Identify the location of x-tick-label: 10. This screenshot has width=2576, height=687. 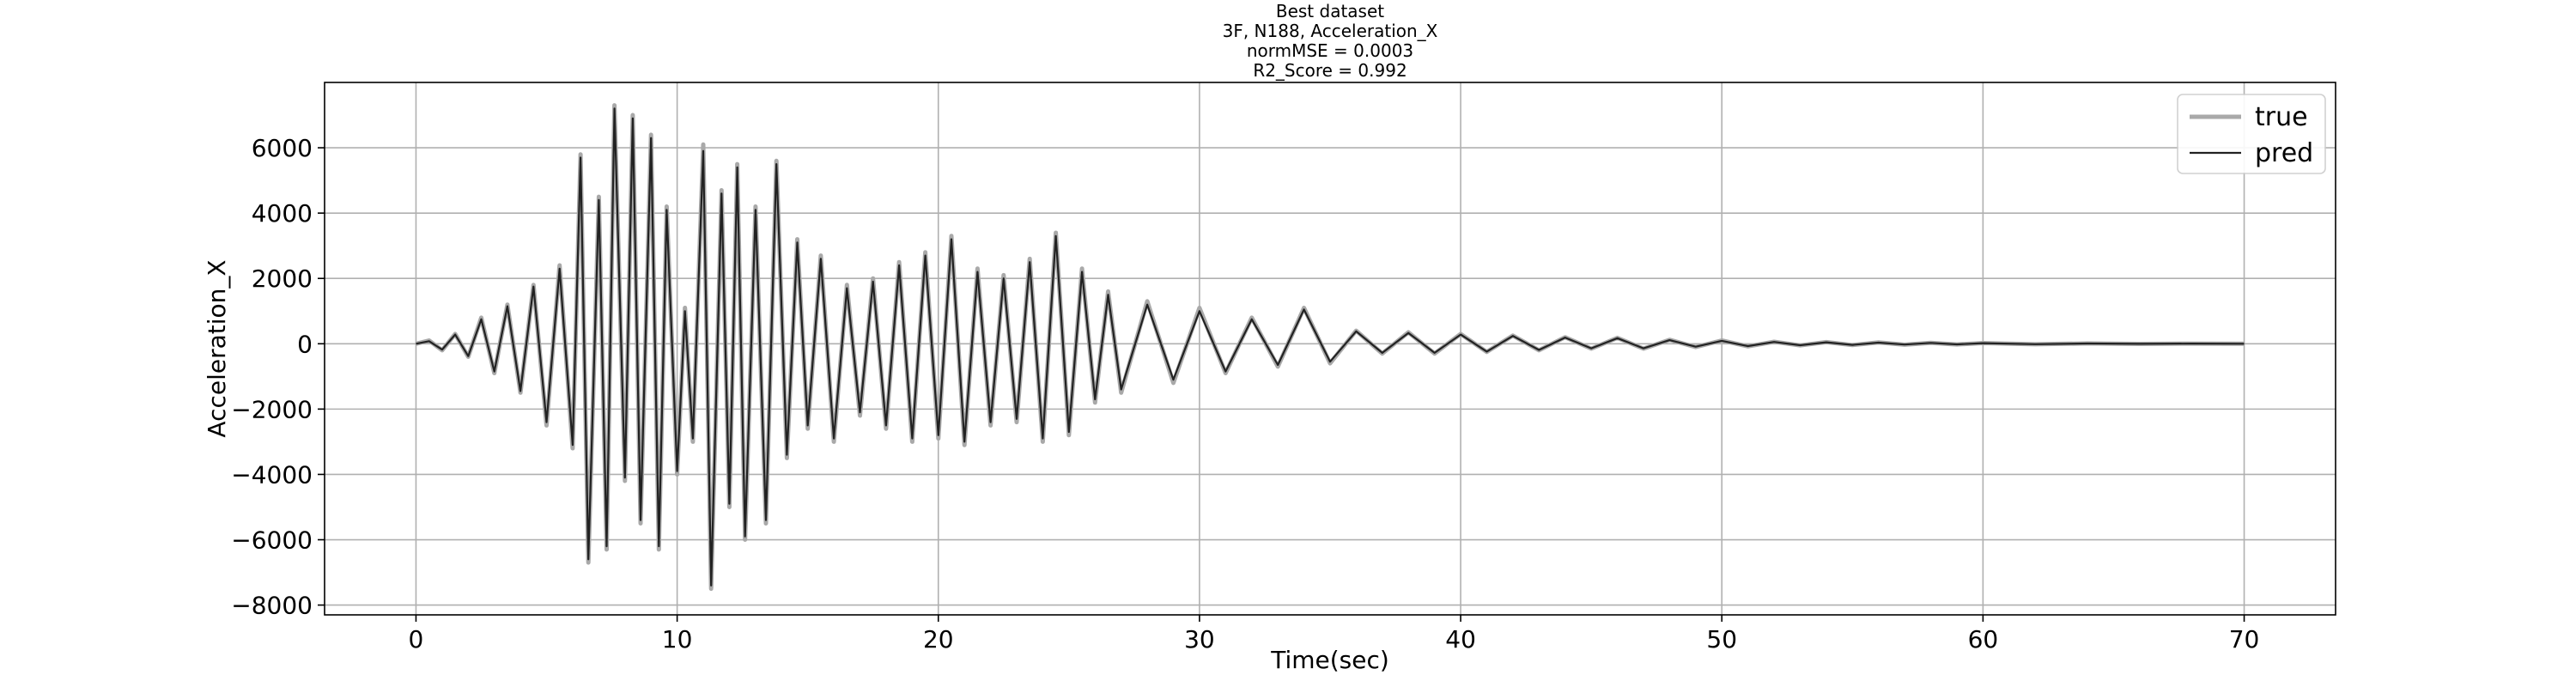
(678, 639).